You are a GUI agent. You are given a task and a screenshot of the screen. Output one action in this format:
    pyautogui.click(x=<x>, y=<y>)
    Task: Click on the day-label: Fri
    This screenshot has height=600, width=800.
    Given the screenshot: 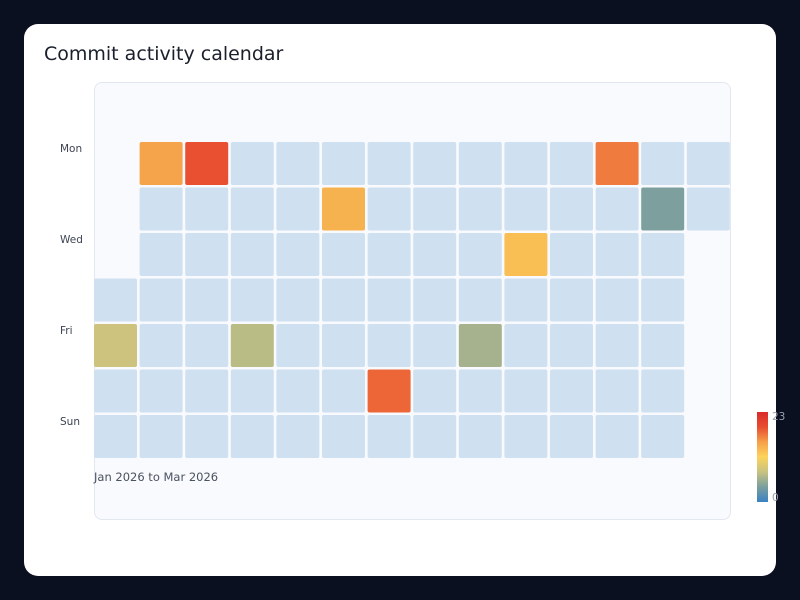 What is the action you would take?
    pyautogui.click(x=66, y=331)
    